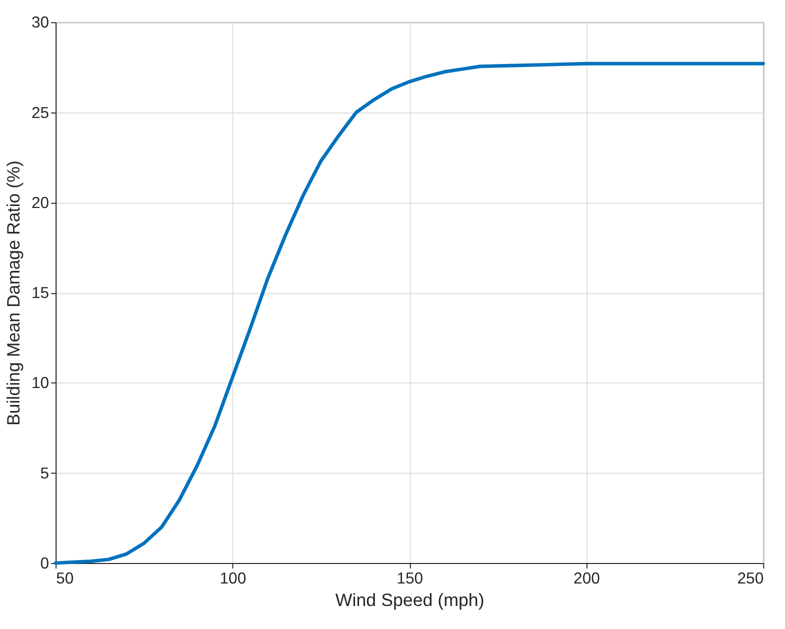 The image size is (785, 629). Describe the element at coordinates (14, 293) in the screenshot. I see `y-axis-title: Building Mean Damage Ratio (%)` at that location.